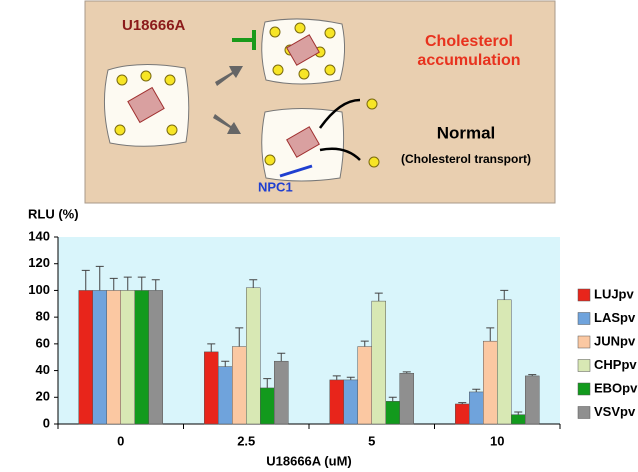  I want to click on x-tick-label: 2.5, so click(246, 440).